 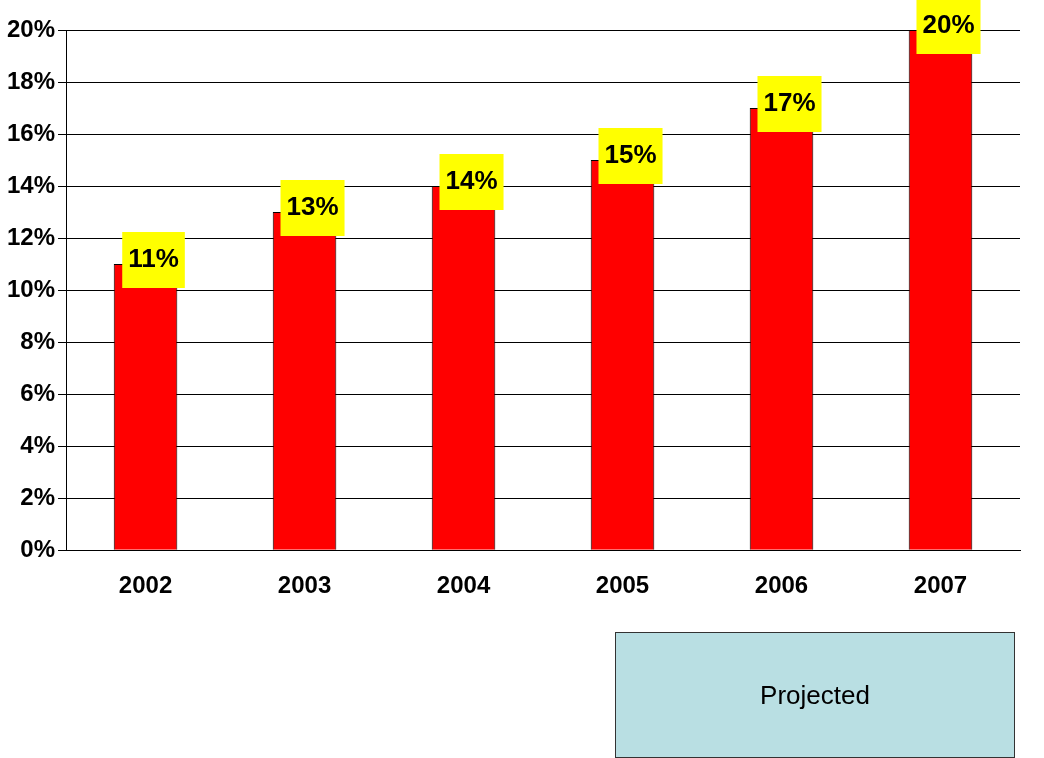 What do you see at coordinates (815, 695) in the screenshot?
I see `text: Projected` at bounding box center [815, 695].